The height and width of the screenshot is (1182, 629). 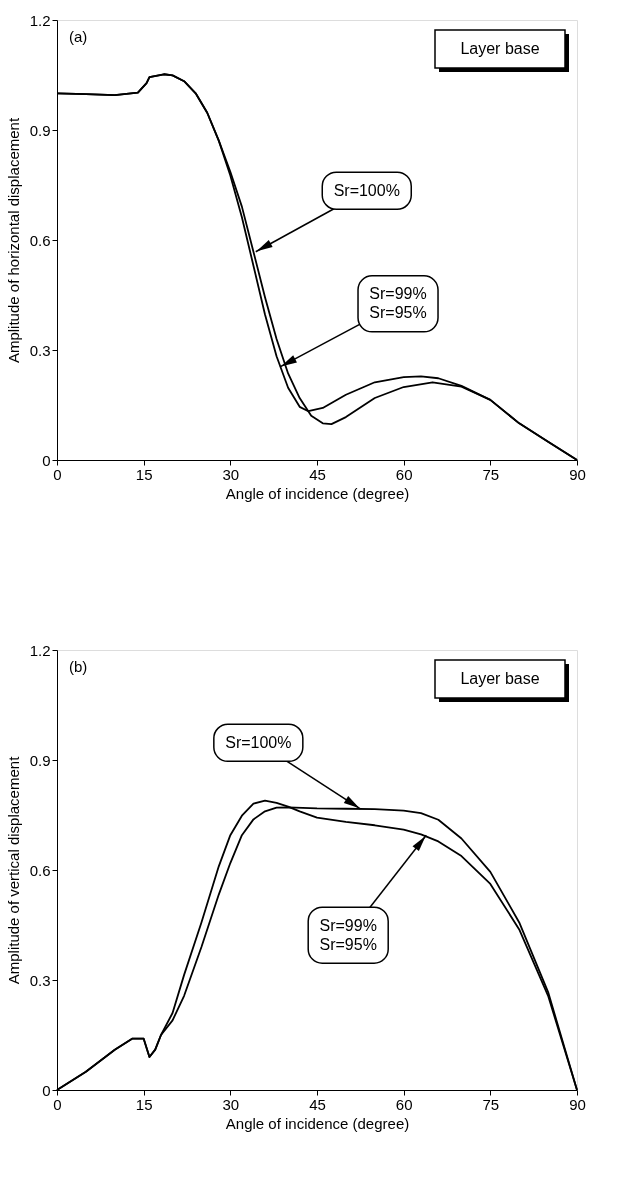 What do you see at coordinates (13, 870) in the screenshot?
I see `y-axis-title: Amplitude of vertical displacement` at bounding box center [13, 870].